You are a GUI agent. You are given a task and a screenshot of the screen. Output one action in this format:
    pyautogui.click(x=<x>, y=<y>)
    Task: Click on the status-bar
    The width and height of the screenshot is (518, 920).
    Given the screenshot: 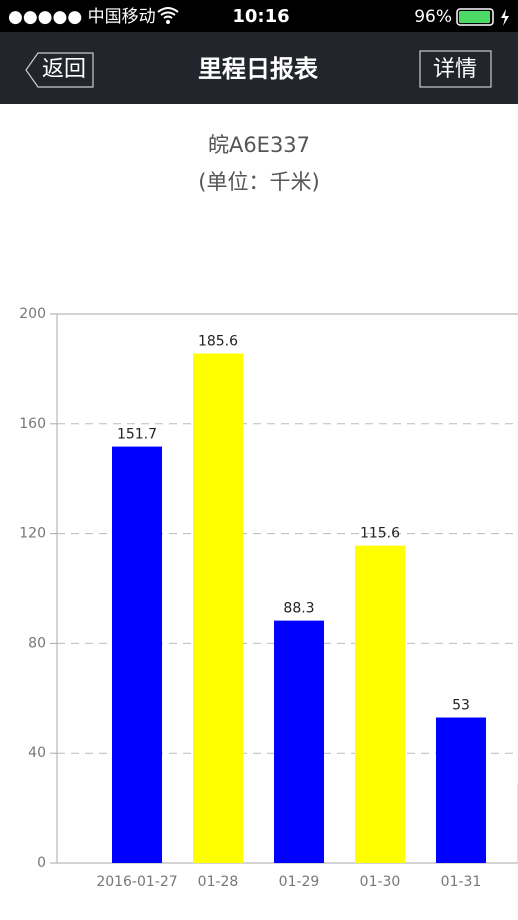 What is the action you would take?
    pyautogui.click(x=259, y=16)
    